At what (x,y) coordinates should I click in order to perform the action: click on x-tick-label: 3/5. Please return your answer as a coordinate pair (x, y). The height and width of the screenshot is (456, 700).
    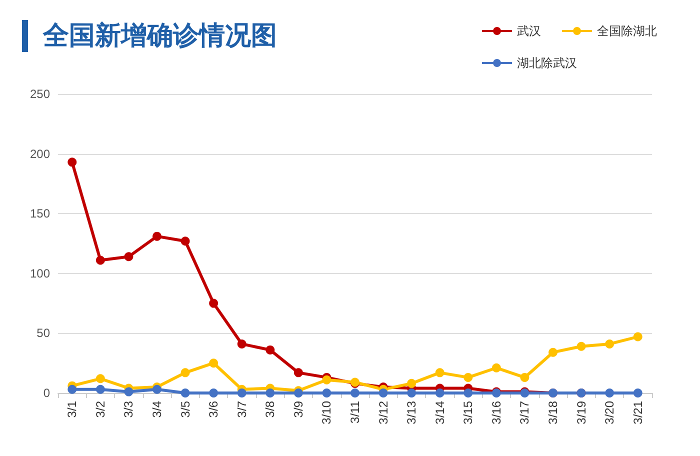
    Looking at the image, I should click on (185, 409).